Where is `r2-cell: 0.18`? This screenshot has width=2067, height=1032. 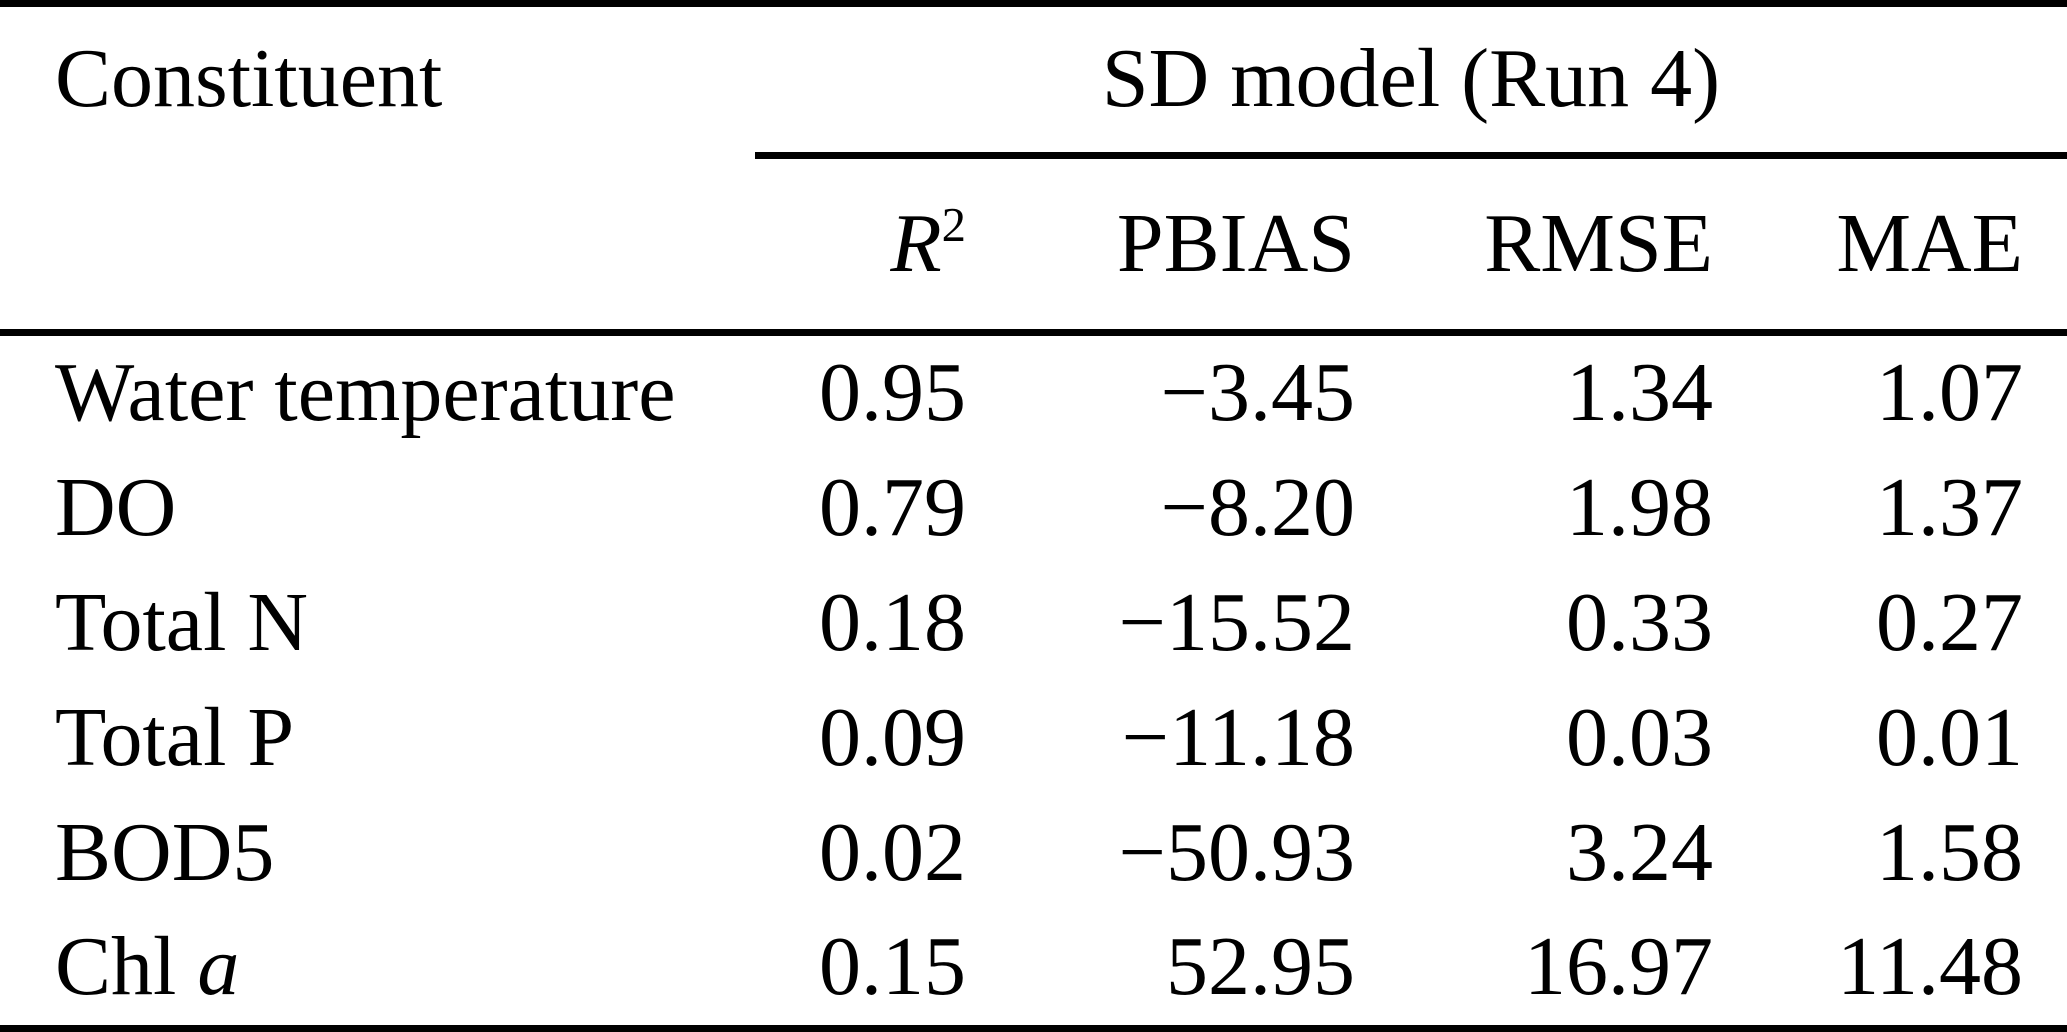 r2-cell: 0.18 is located at coordinates (892, 622).